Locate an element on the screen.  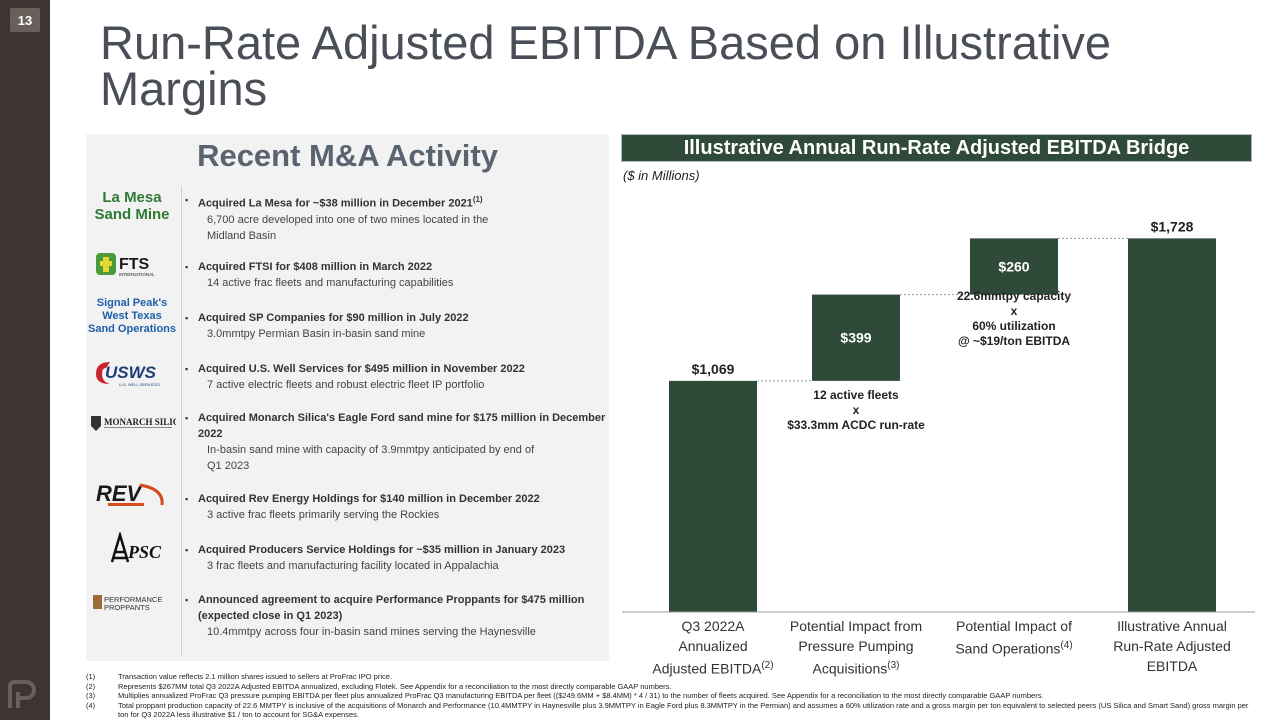
footnote-ref: (3) is located at coordinates (893, 665).